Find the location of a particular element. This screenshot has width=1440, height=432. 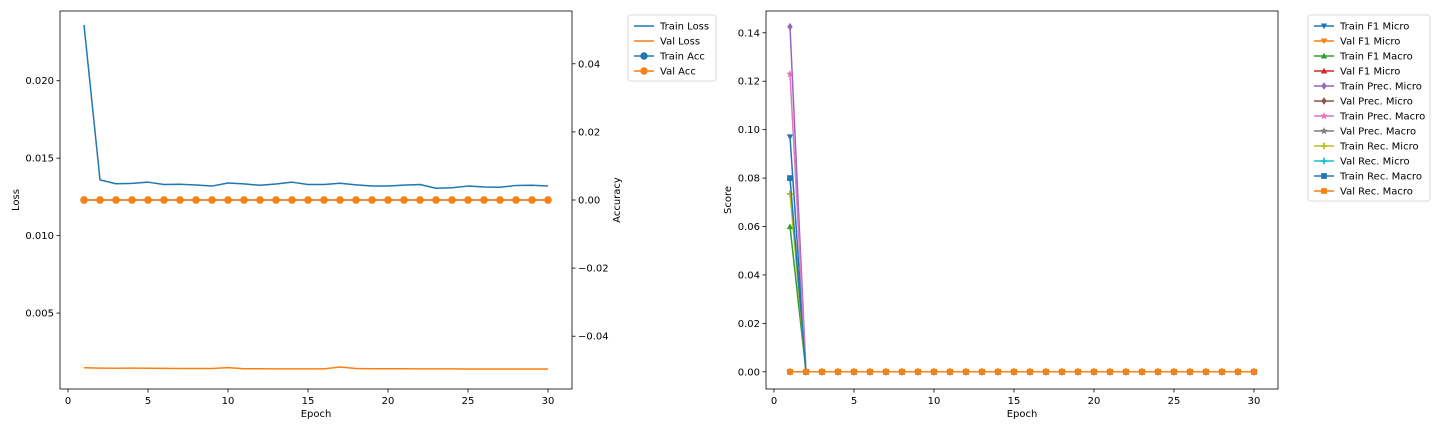

legend-label: Val Loss is located at coordinates (680, 42).